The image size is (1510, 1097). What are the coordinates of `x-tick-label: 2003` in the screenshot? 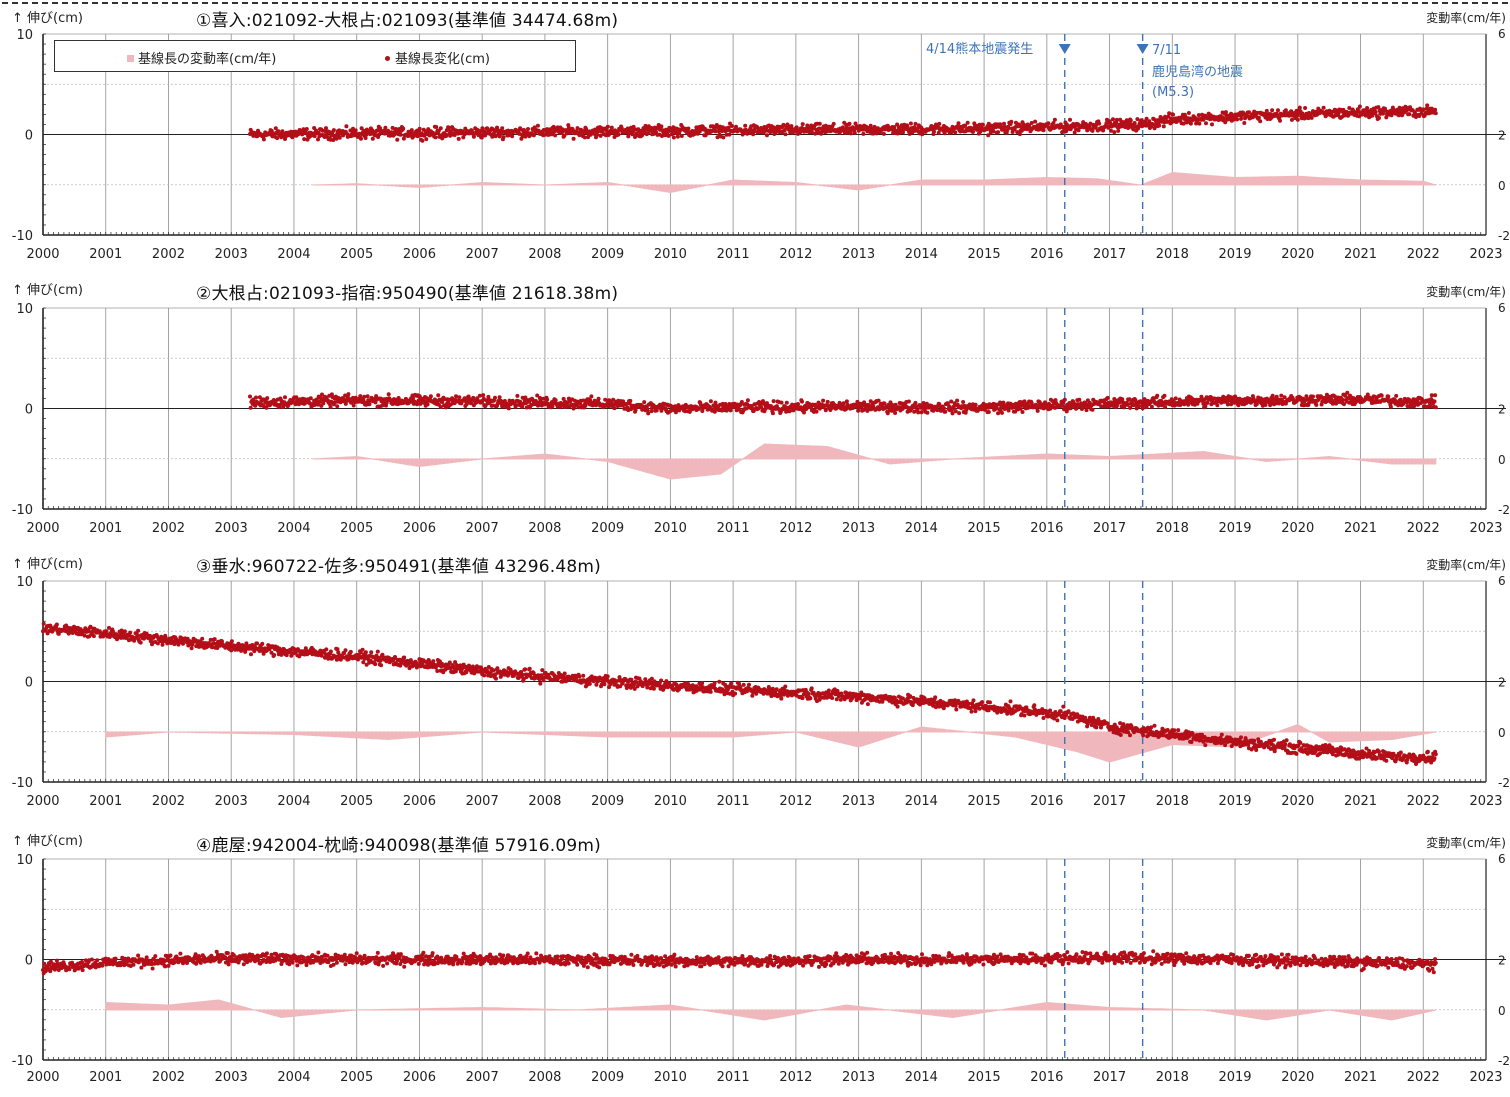 It's located at (231, 254).